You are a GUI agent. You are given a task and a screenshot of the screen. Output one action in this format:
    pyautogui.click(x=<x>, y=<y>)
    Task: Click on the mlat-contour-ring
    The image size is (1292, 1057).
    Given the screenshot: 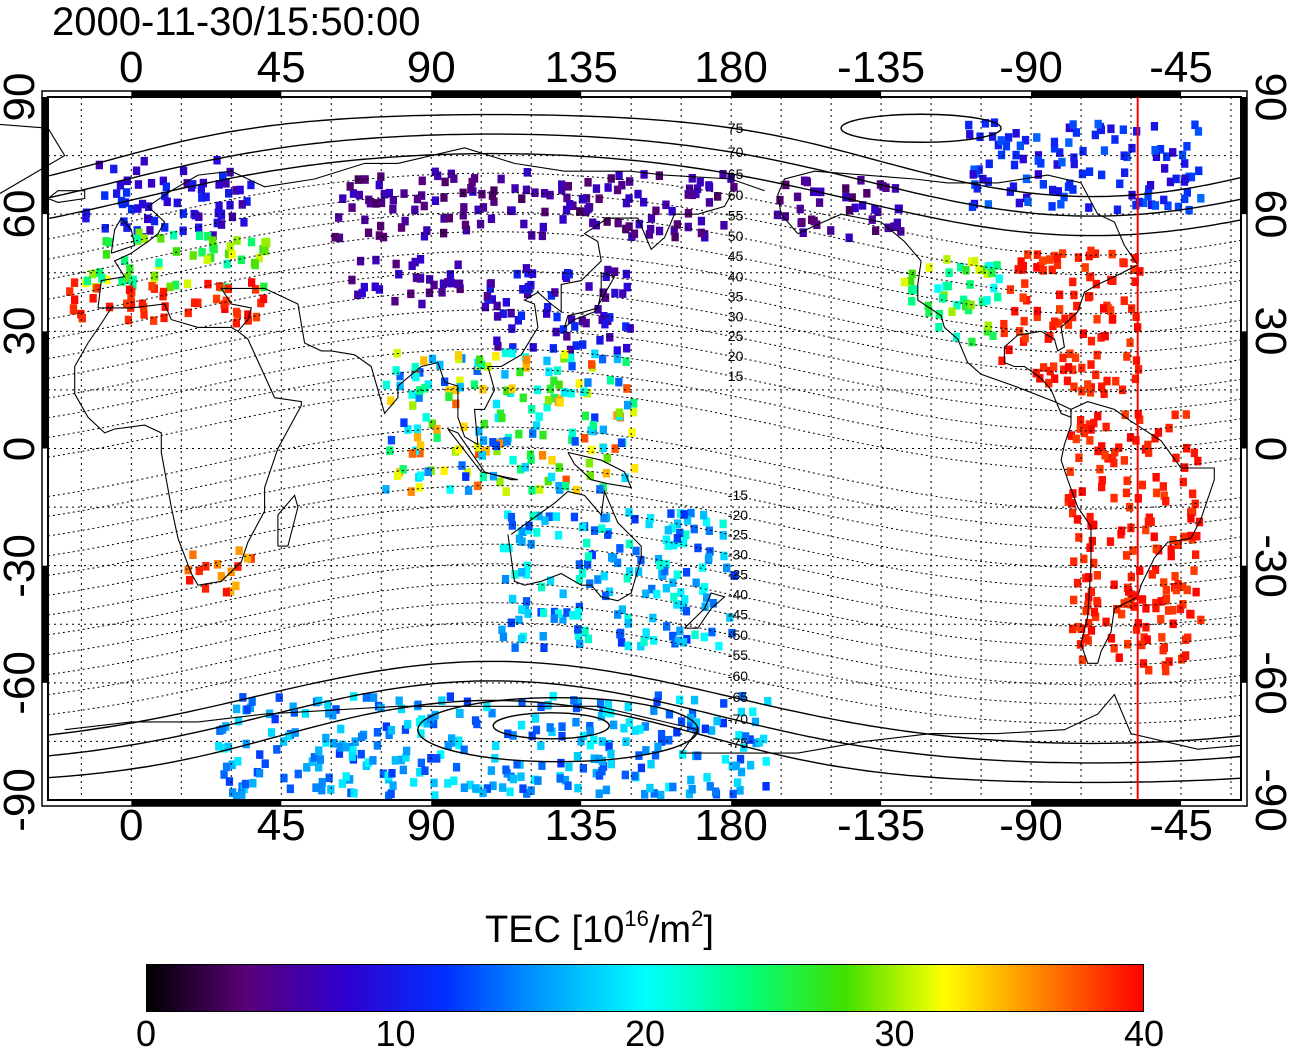 What is the action you would take?
    pyautogui.click(x=551, y=726)
    